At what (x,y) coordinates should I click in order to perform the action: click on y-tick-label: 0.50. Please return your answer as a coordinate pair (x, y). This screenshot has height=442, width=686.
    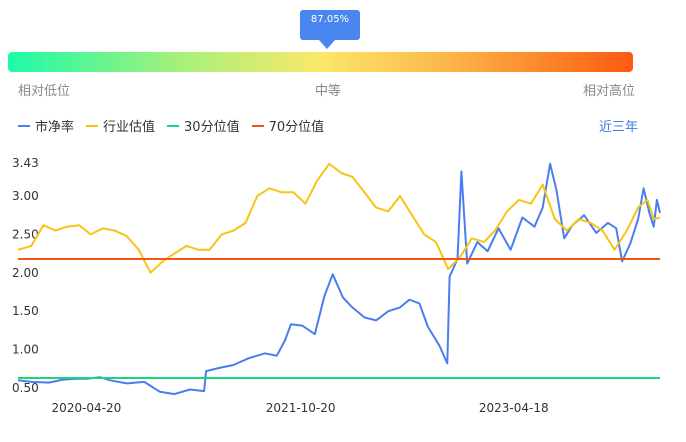
    Looking at the image, I should click on (25, 388).